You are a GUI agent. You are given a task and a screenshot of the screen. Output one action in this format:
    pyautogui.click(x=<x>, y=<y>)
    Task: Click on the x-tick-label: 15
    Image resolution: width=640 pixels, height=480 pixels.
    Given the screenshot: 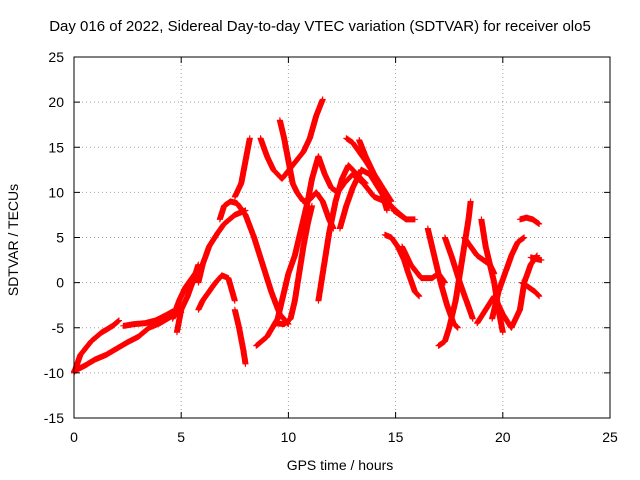 What is the action you would take?
    pyautogui.click(x=396, y=437)
    